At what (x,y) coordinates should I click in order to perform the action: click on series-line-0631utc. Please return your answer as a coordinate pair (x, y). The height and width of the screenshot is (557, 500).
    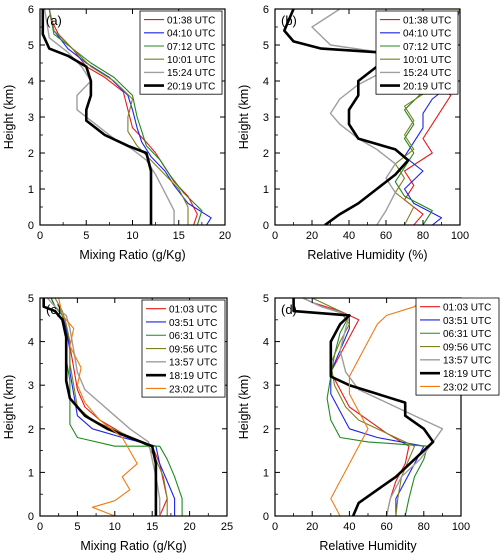
    Looking at the image, I should click on (365, 407).